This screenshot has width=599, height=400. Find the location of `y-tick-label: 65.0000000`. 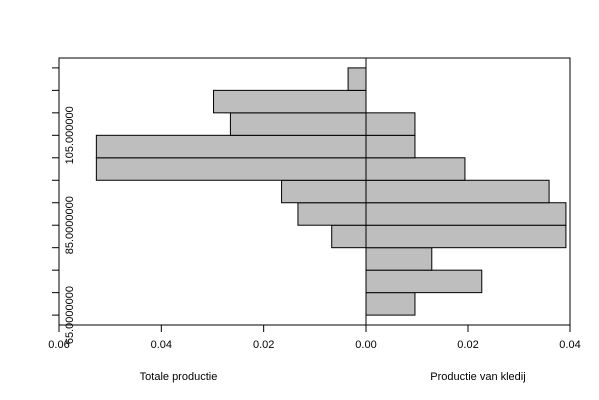

y-tick-label: 65.0000000 is located at coordinates (70, 315).